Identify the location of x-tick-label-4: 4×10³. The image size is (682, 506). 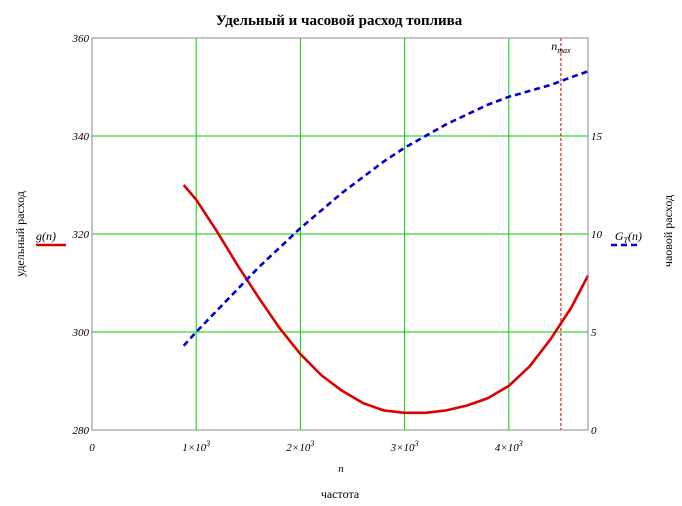
(509, 446).